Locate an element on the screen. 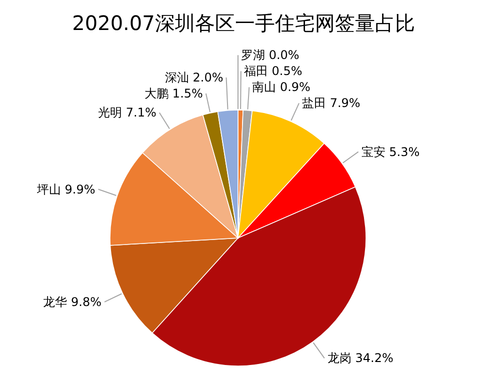  slice-label: 坪山 9.9% is located at coordinates (66, 189).